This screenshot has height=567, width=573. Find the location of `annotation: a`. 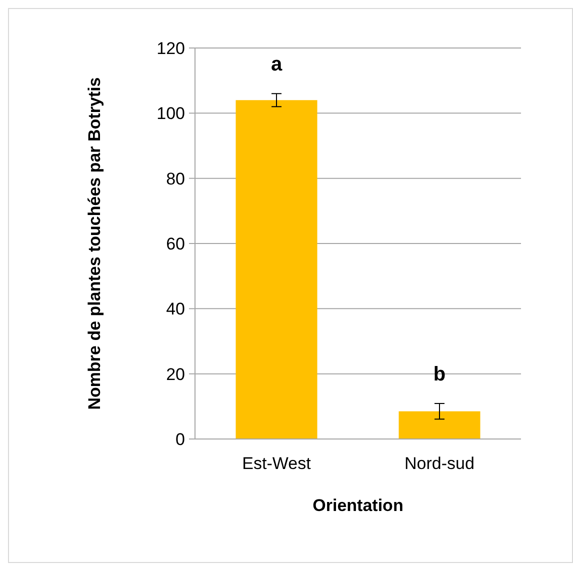

annotation: a is located at coordinates (276, 65).